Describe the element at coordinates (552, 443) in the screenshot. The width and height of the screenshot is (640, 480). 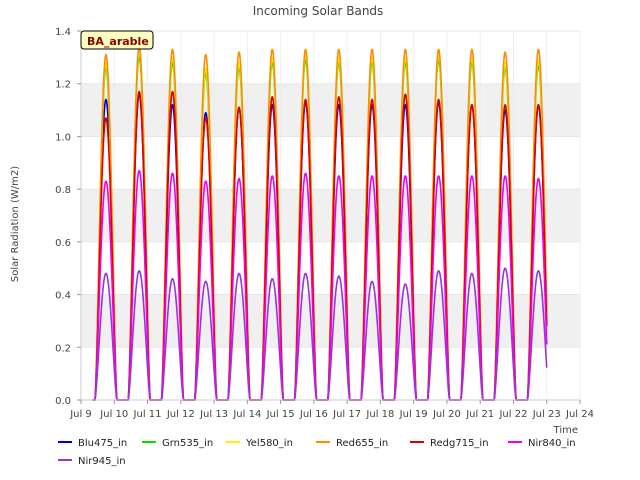
I see `legend-label-nir840_in: Nir840_in` at that location.